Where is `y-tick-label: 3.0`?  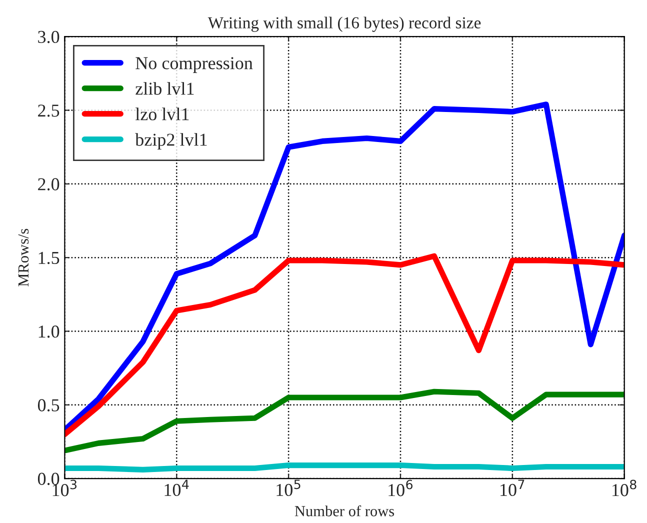 y-tick-label: 3.0 is located at coordinates (49, 37).